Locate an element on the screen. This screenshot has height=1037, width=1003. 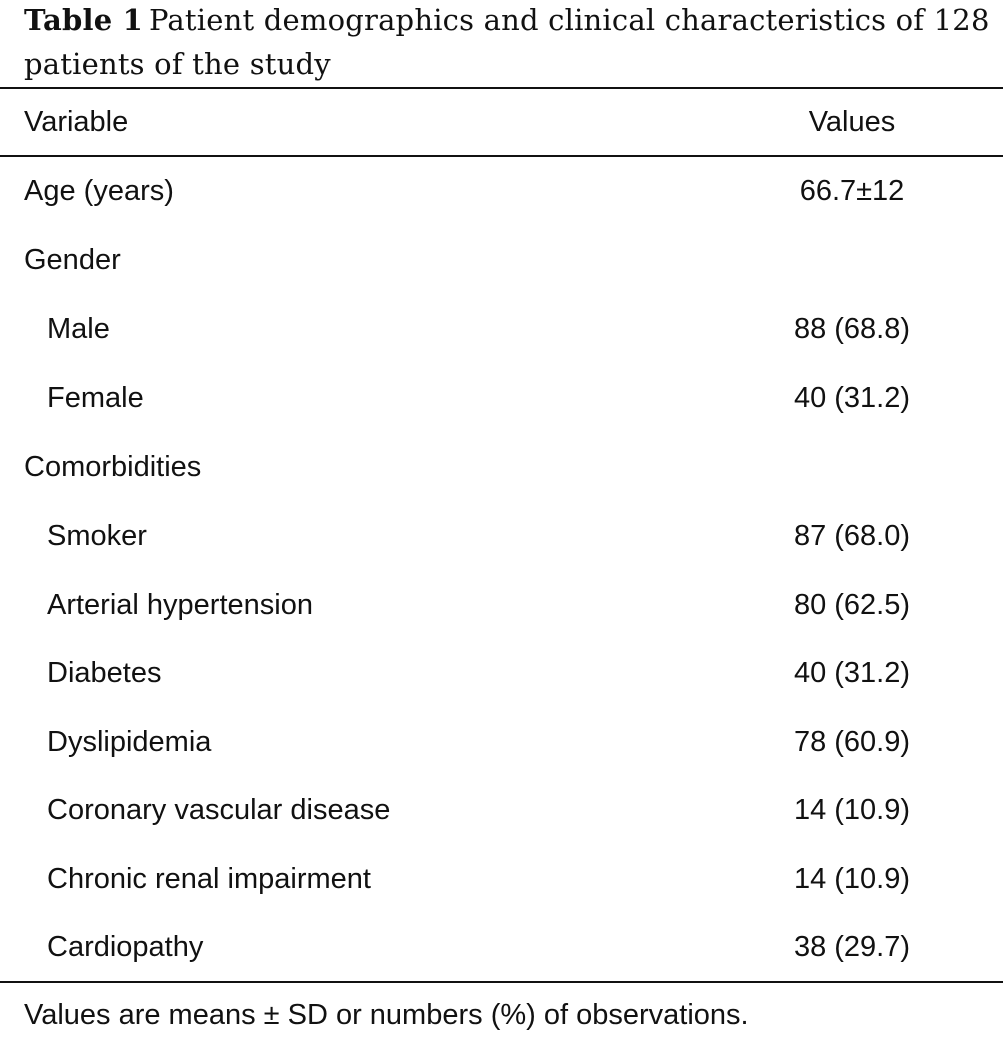
row-value: 80 (62.5) is located at coordinates (852, 605).